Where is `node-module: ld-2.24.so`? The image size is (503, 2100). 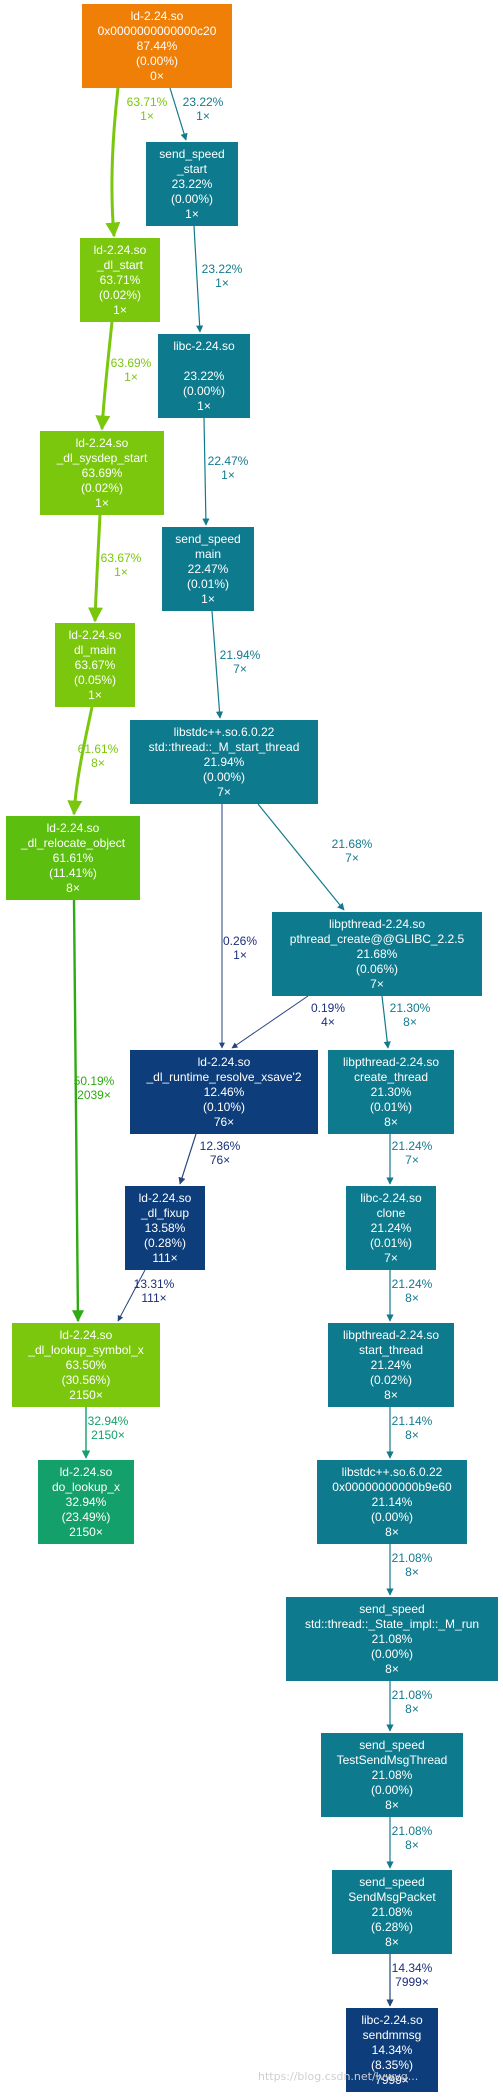
node-module: ld-2.24.so is located at coordinates (157, 16).